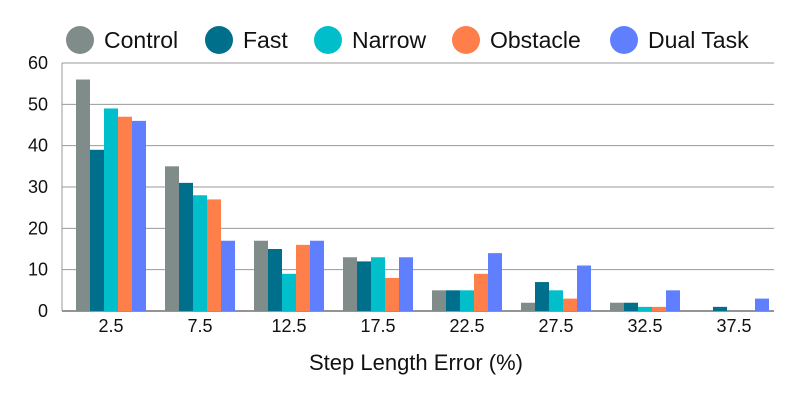  What do you see at coordinates (265, 40) in the screenshot?
I see `legend-label: Fast` at bounding box center [265, 40].